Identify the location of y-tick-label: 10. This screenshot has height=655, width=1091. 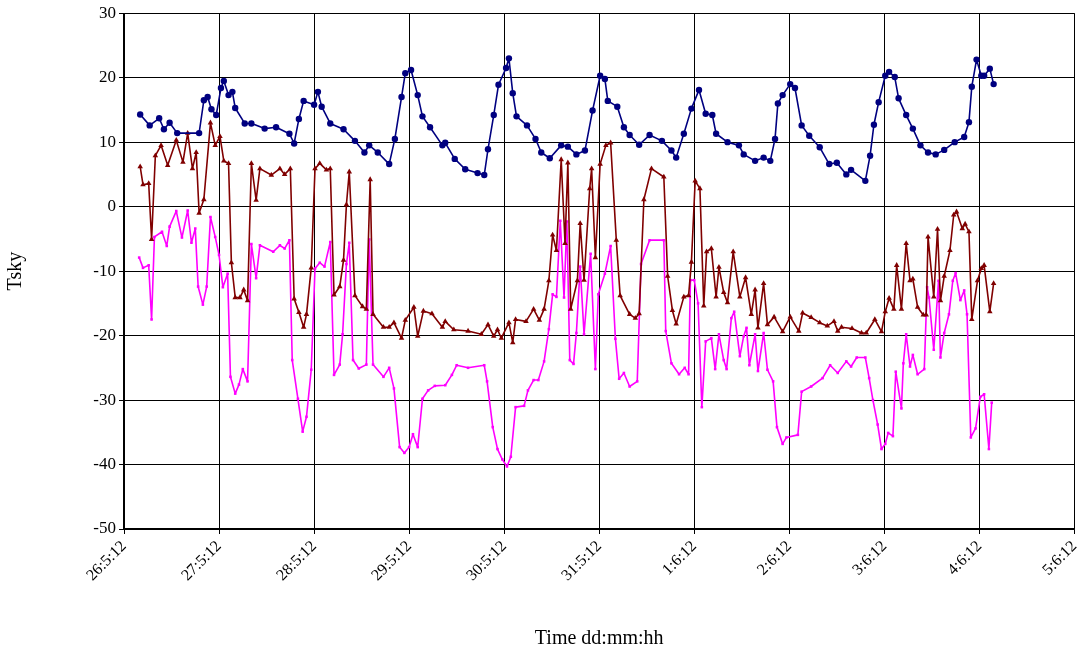
(107, 141).